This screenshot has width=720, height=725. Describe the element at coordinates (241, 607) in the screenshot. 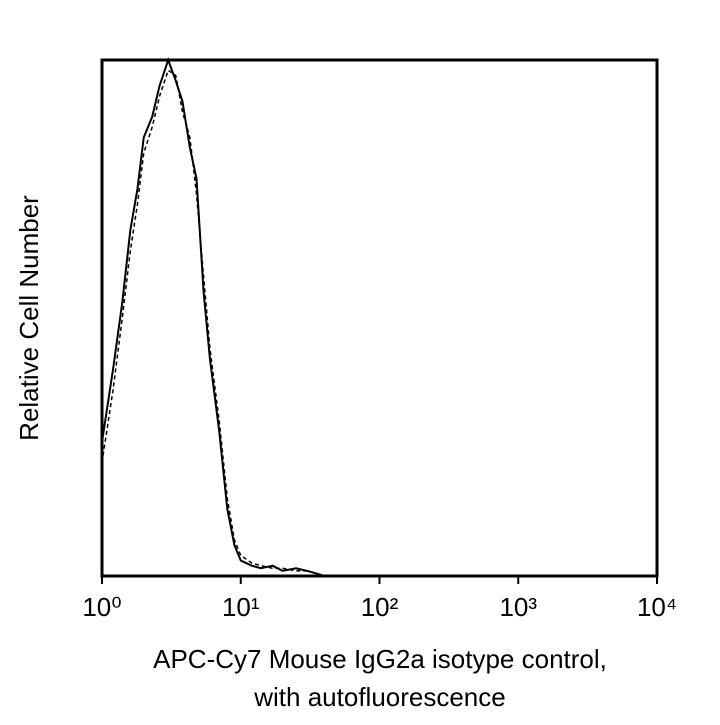

I see `x-tick-label: 10¹` at that location.